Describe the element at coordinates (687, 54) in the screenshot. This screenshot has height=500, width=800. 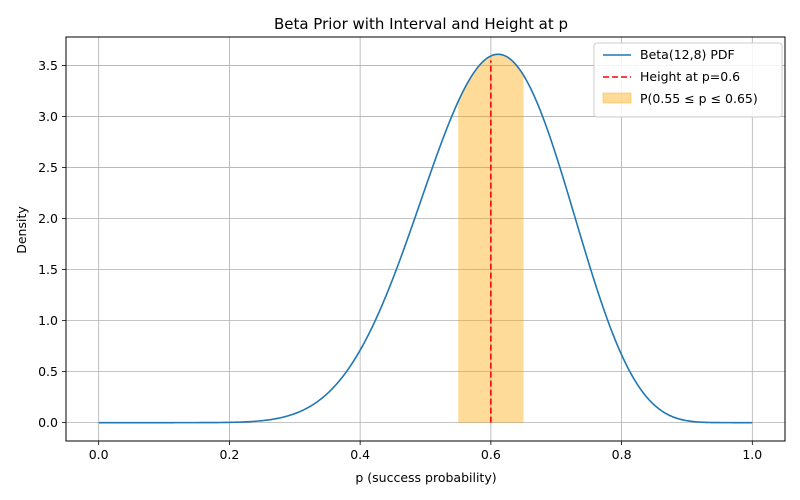
I see `legend-label-pdf: Beta(12,8) PDF` at that location.